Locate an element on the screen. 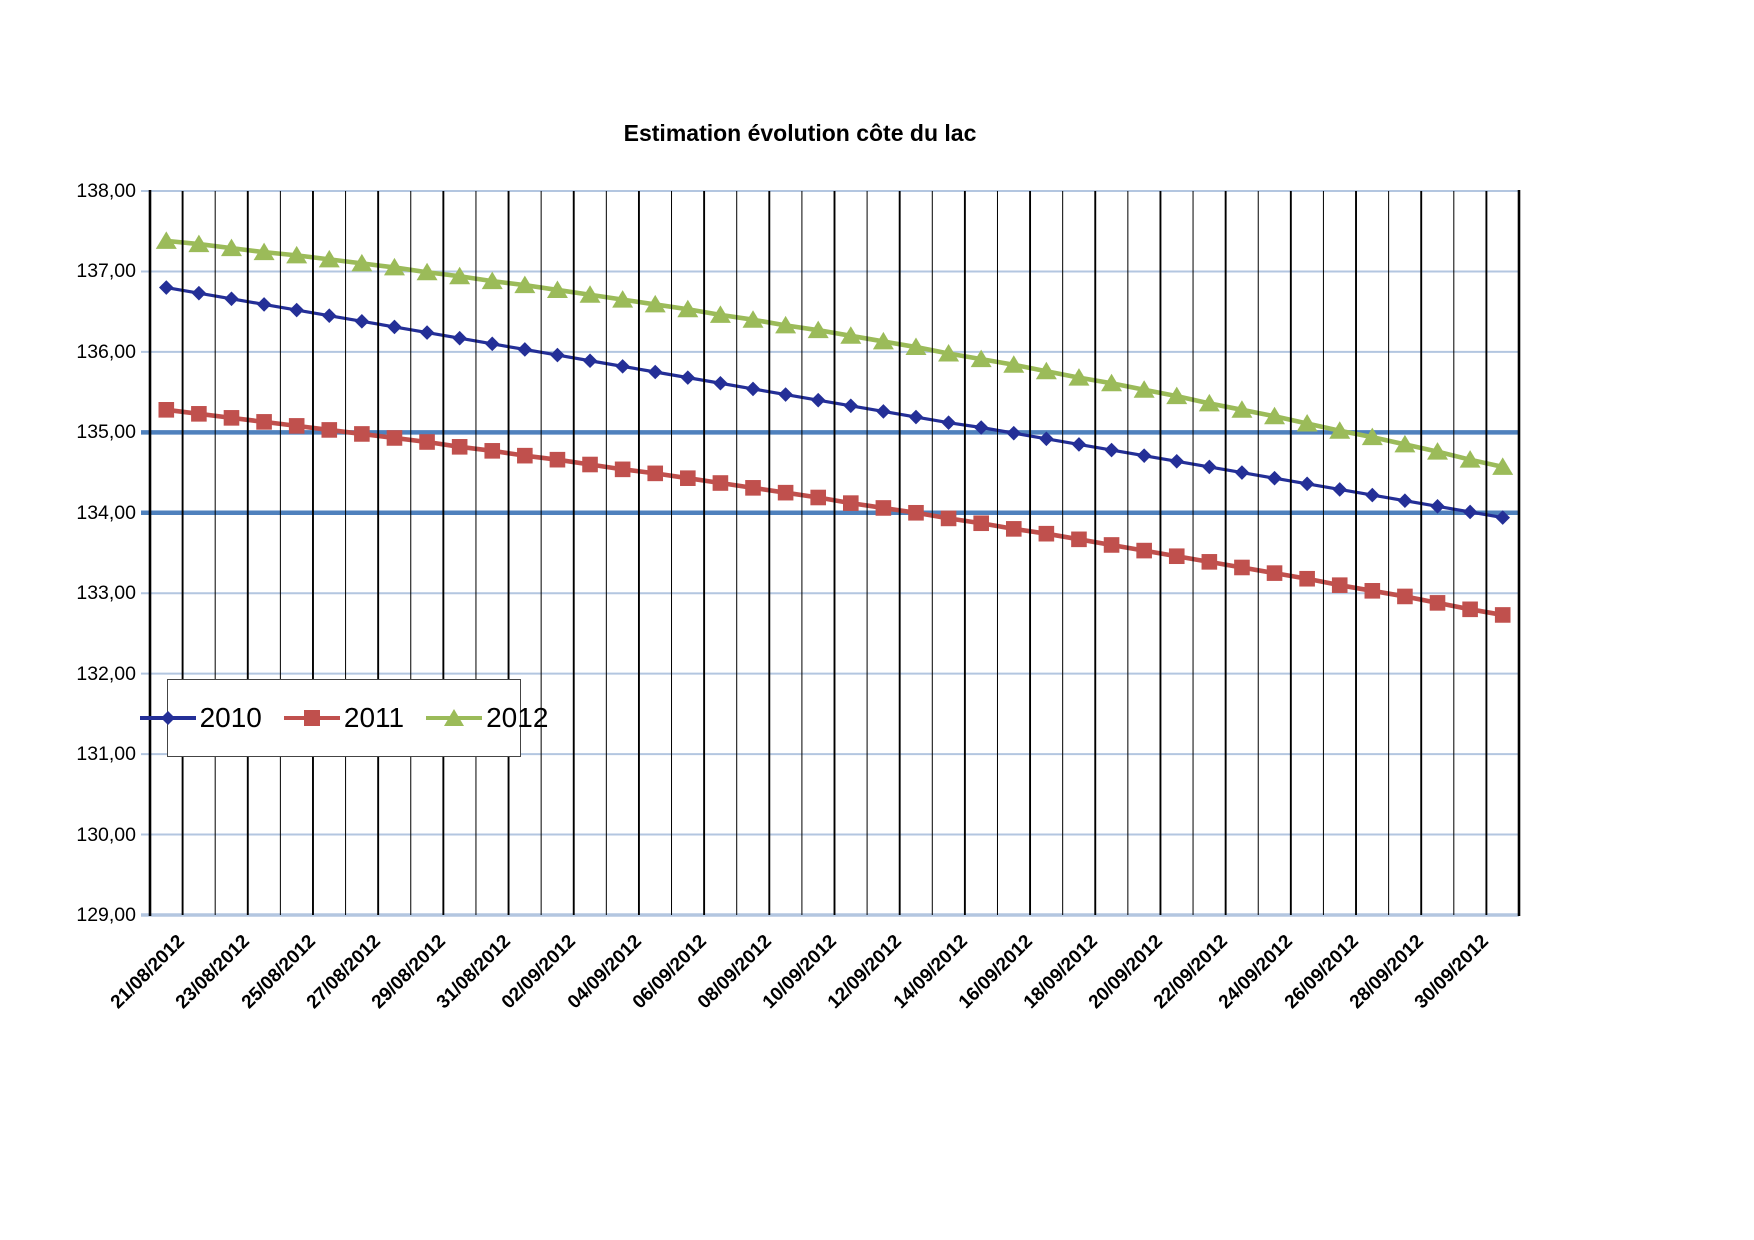 The width and height of the screenshot is (1754, 1240). y-tick-label-133,00: 133,00 is located at coordinates (106, 593).